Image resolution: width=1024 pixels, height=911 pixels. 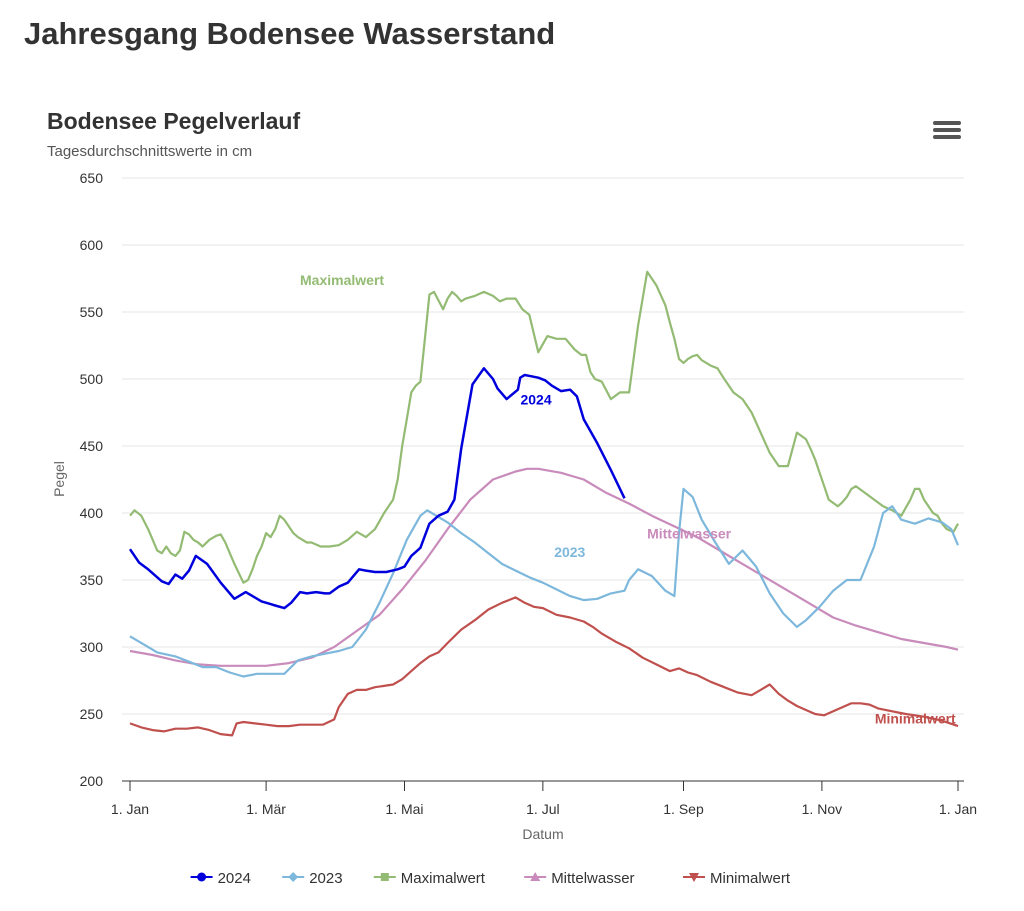 What do you see at coordinates (325, 878) in the screenshot?
I see `legend-label: 2023` at bounding box center [325, 878].